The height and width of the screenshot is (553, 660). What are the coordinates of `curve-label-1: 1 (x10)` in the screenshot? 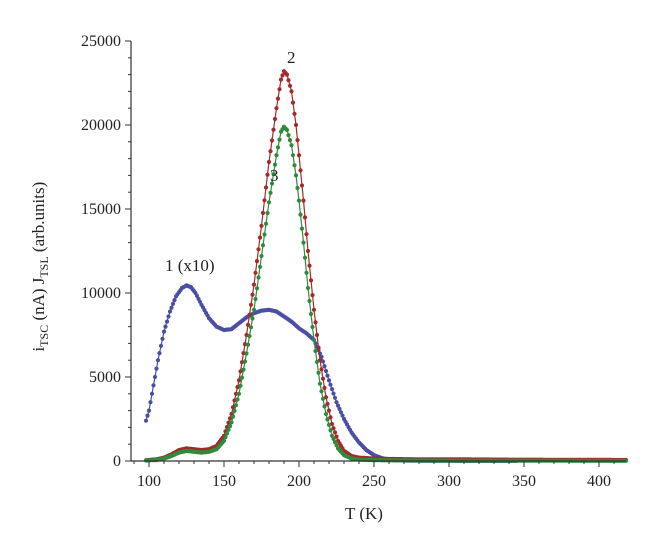 It's located at (190, 265).